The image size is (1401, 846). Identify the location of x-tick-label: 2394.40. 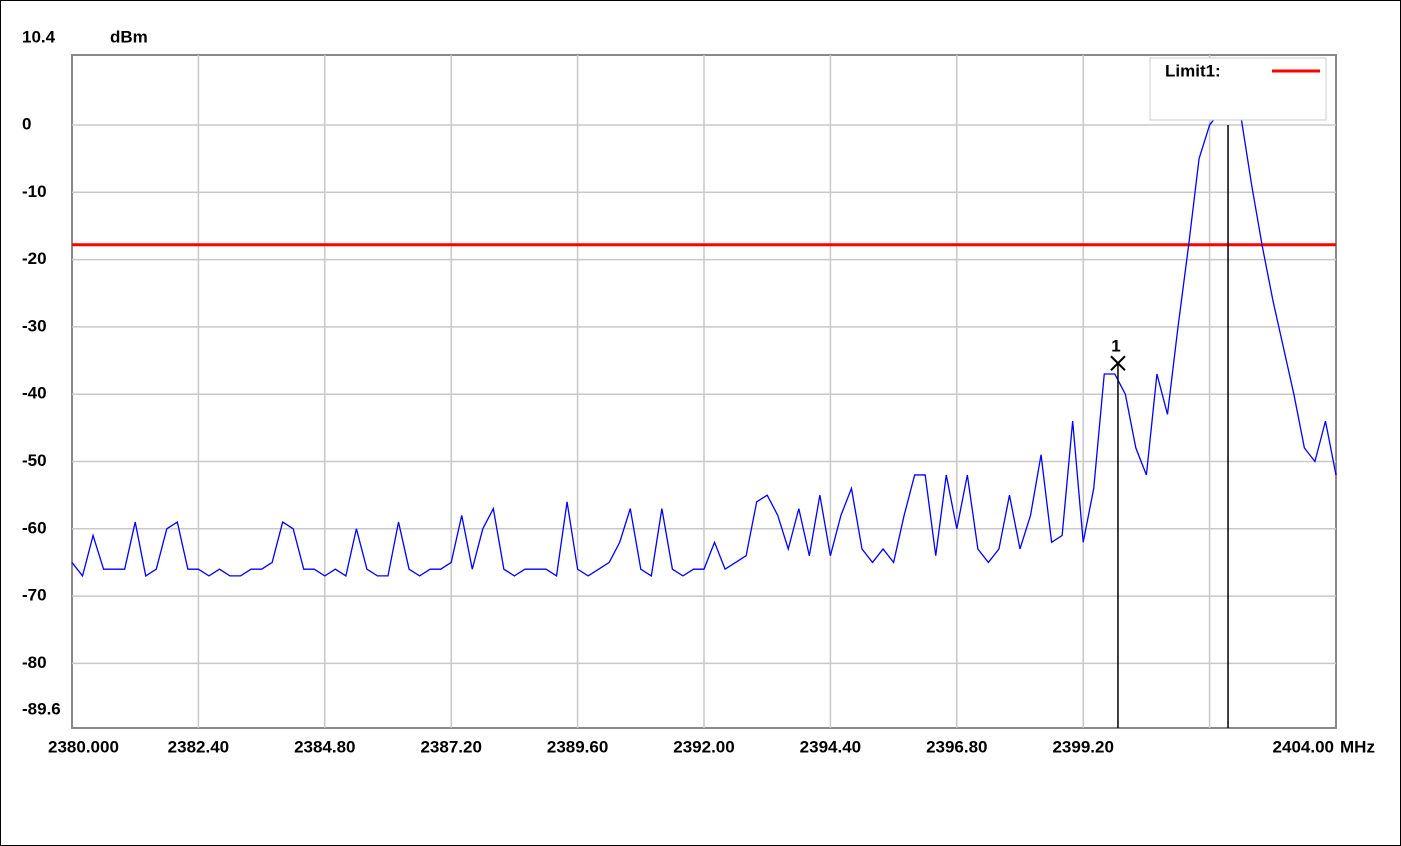
(830, 746).